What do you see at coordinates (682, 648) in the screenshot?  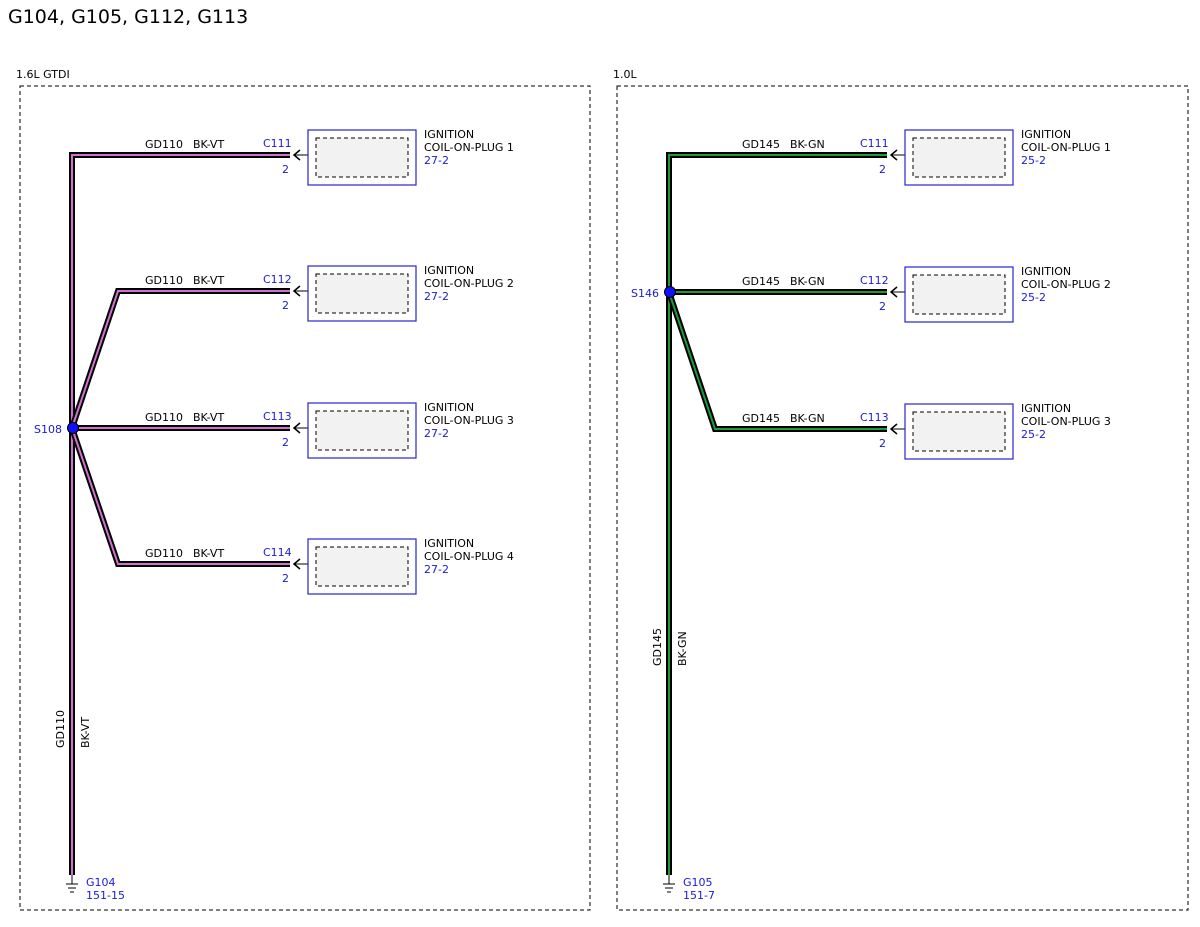 I see `trunk-color: BK-GN` at bounding box center [682, 648].